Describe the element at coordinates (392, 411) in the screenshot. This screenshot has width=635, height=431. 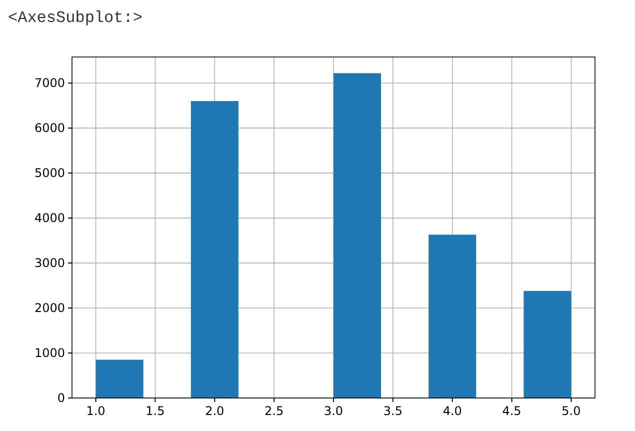
I see `x-tick-label: 3.5` at that location.